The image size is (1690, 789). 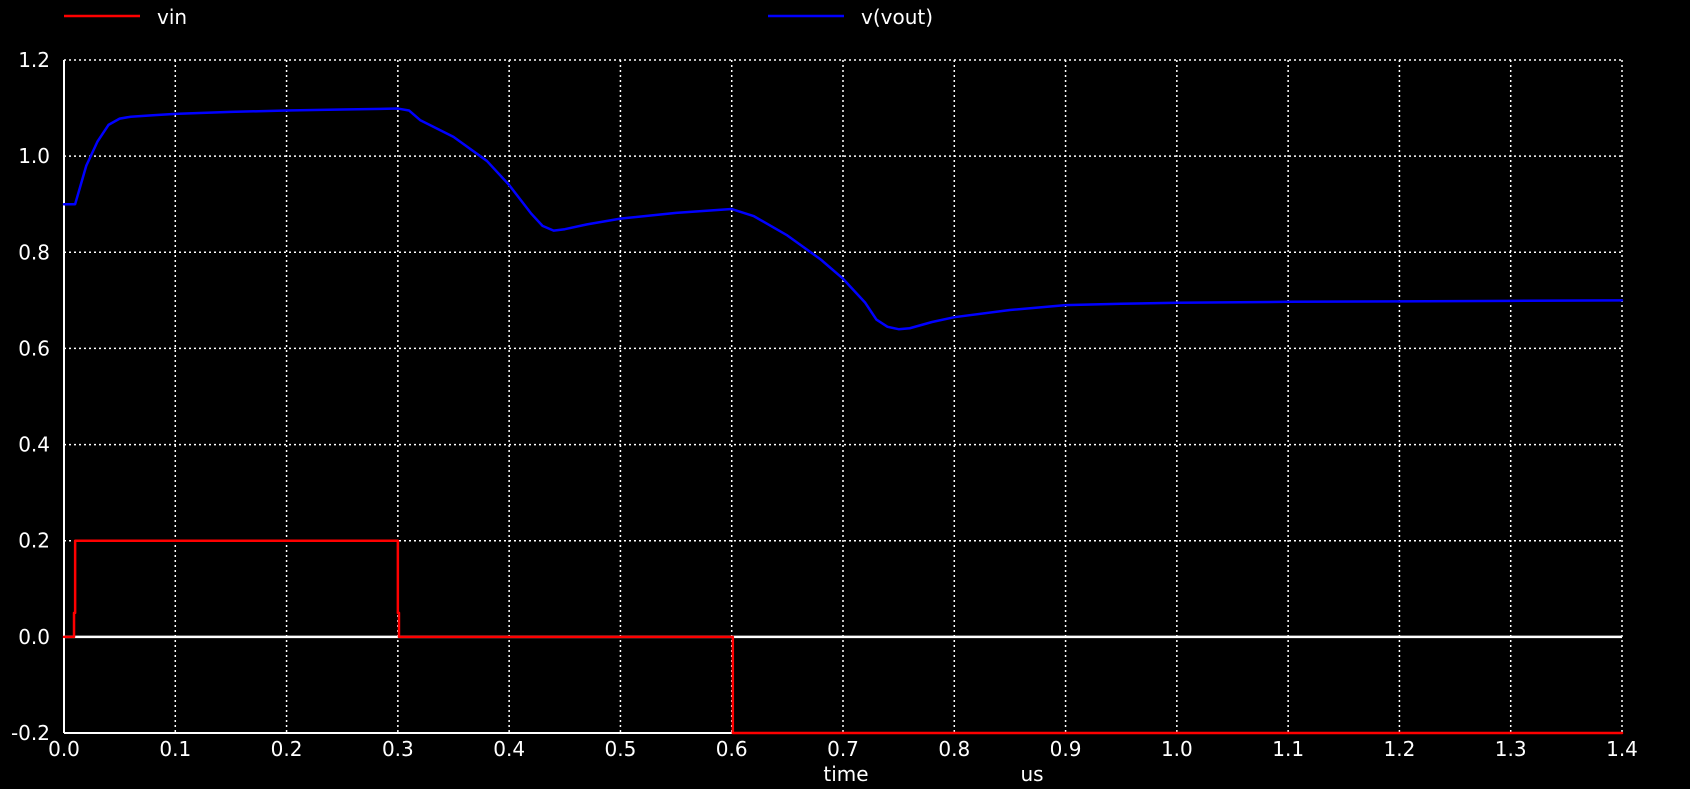 What do you see at coordinates (287, 749) in the screenshot?
I see `x-tick-label: 0.2` at bounding box center [287, 749].